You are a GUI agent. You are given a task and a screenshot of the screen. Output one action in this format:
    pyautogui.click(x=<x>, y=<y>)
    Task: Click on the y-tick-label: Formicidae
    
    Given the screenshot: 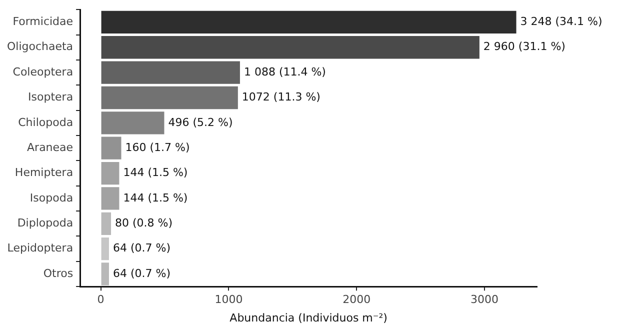 What is the action you would take?
    pyautogui.click(x=43, y=21)
    